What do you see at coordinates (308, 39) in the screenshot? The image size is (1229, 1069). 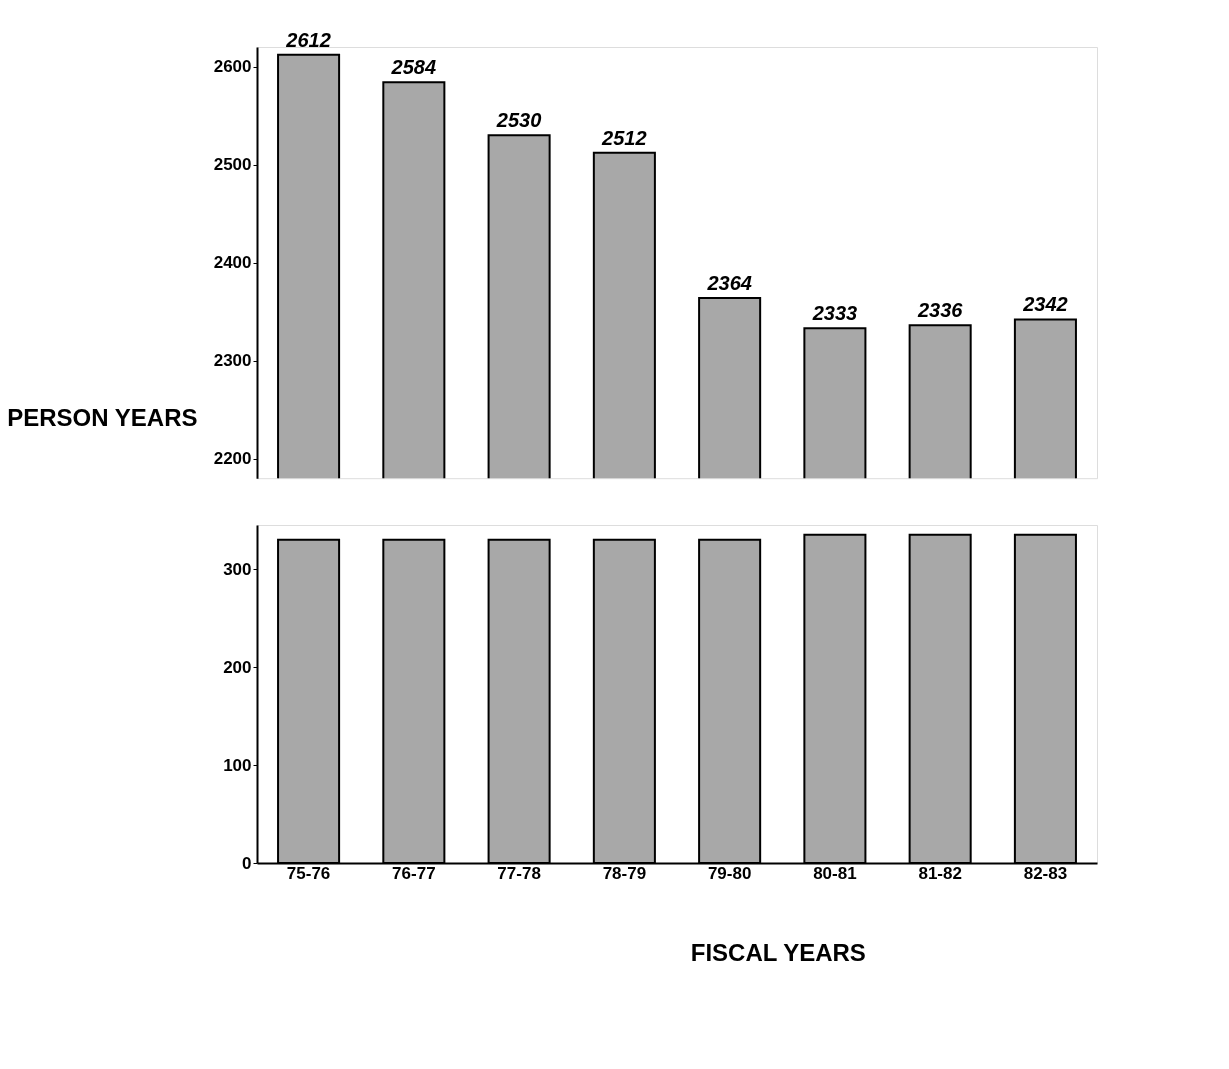 I see `data-label: 2612` at bounding box center [308, 39].